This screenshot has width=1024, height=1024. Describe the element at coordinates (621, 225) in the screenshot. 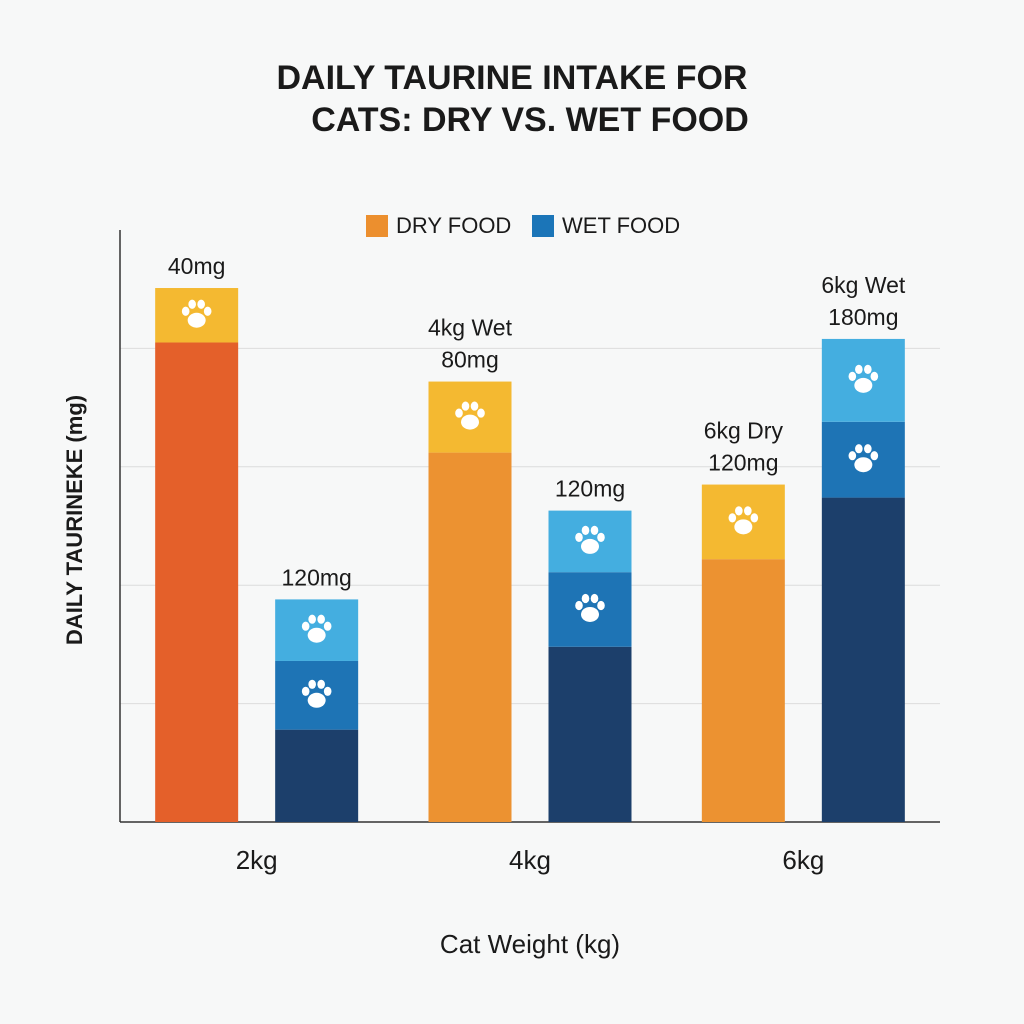

I see `legend-label: WET FOOD` at that location.